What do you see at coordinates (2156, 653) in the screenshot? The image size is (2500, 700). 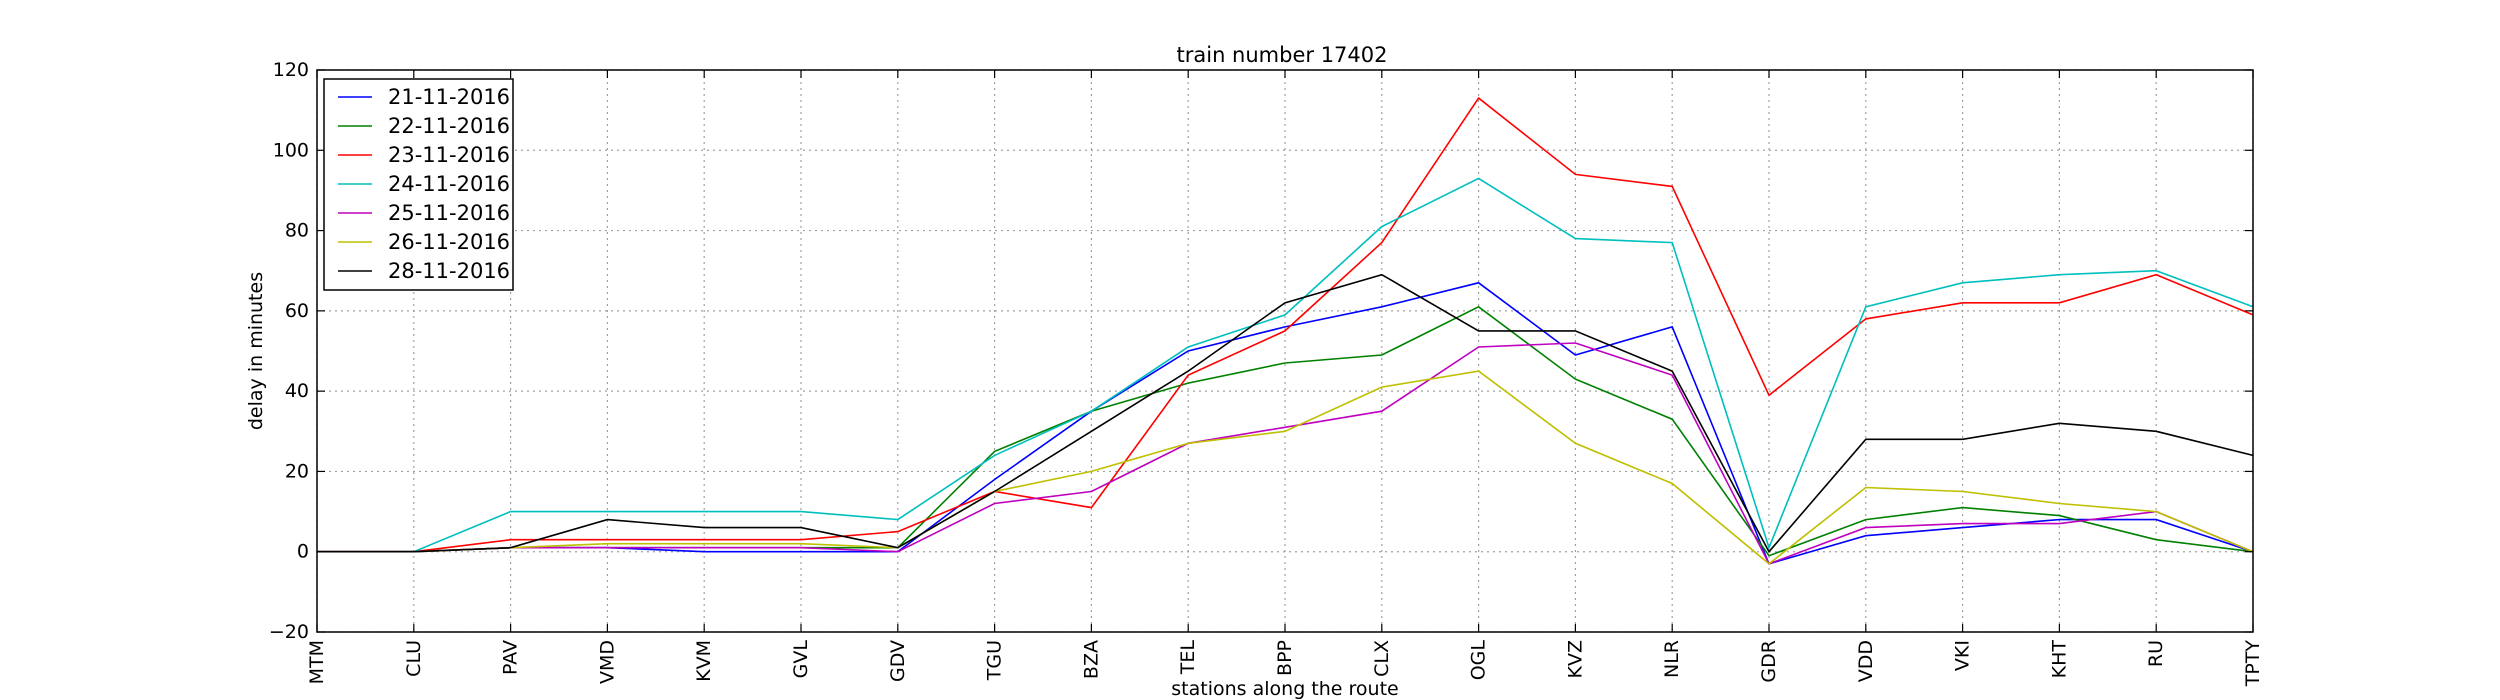 I see `x-tick-label: RU` at bounding box center [2156, 653].